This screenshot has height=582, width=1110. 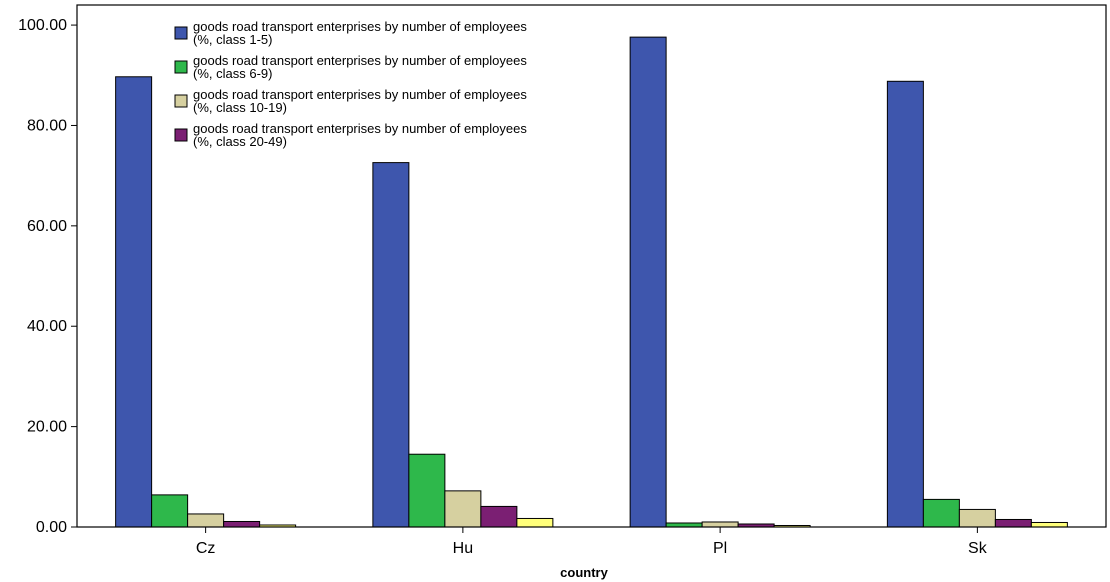 What do you see at coordinates (47, 125) in the screenshot?
I see `y-tick-label: 80.00` at bounding box center [47, 125].